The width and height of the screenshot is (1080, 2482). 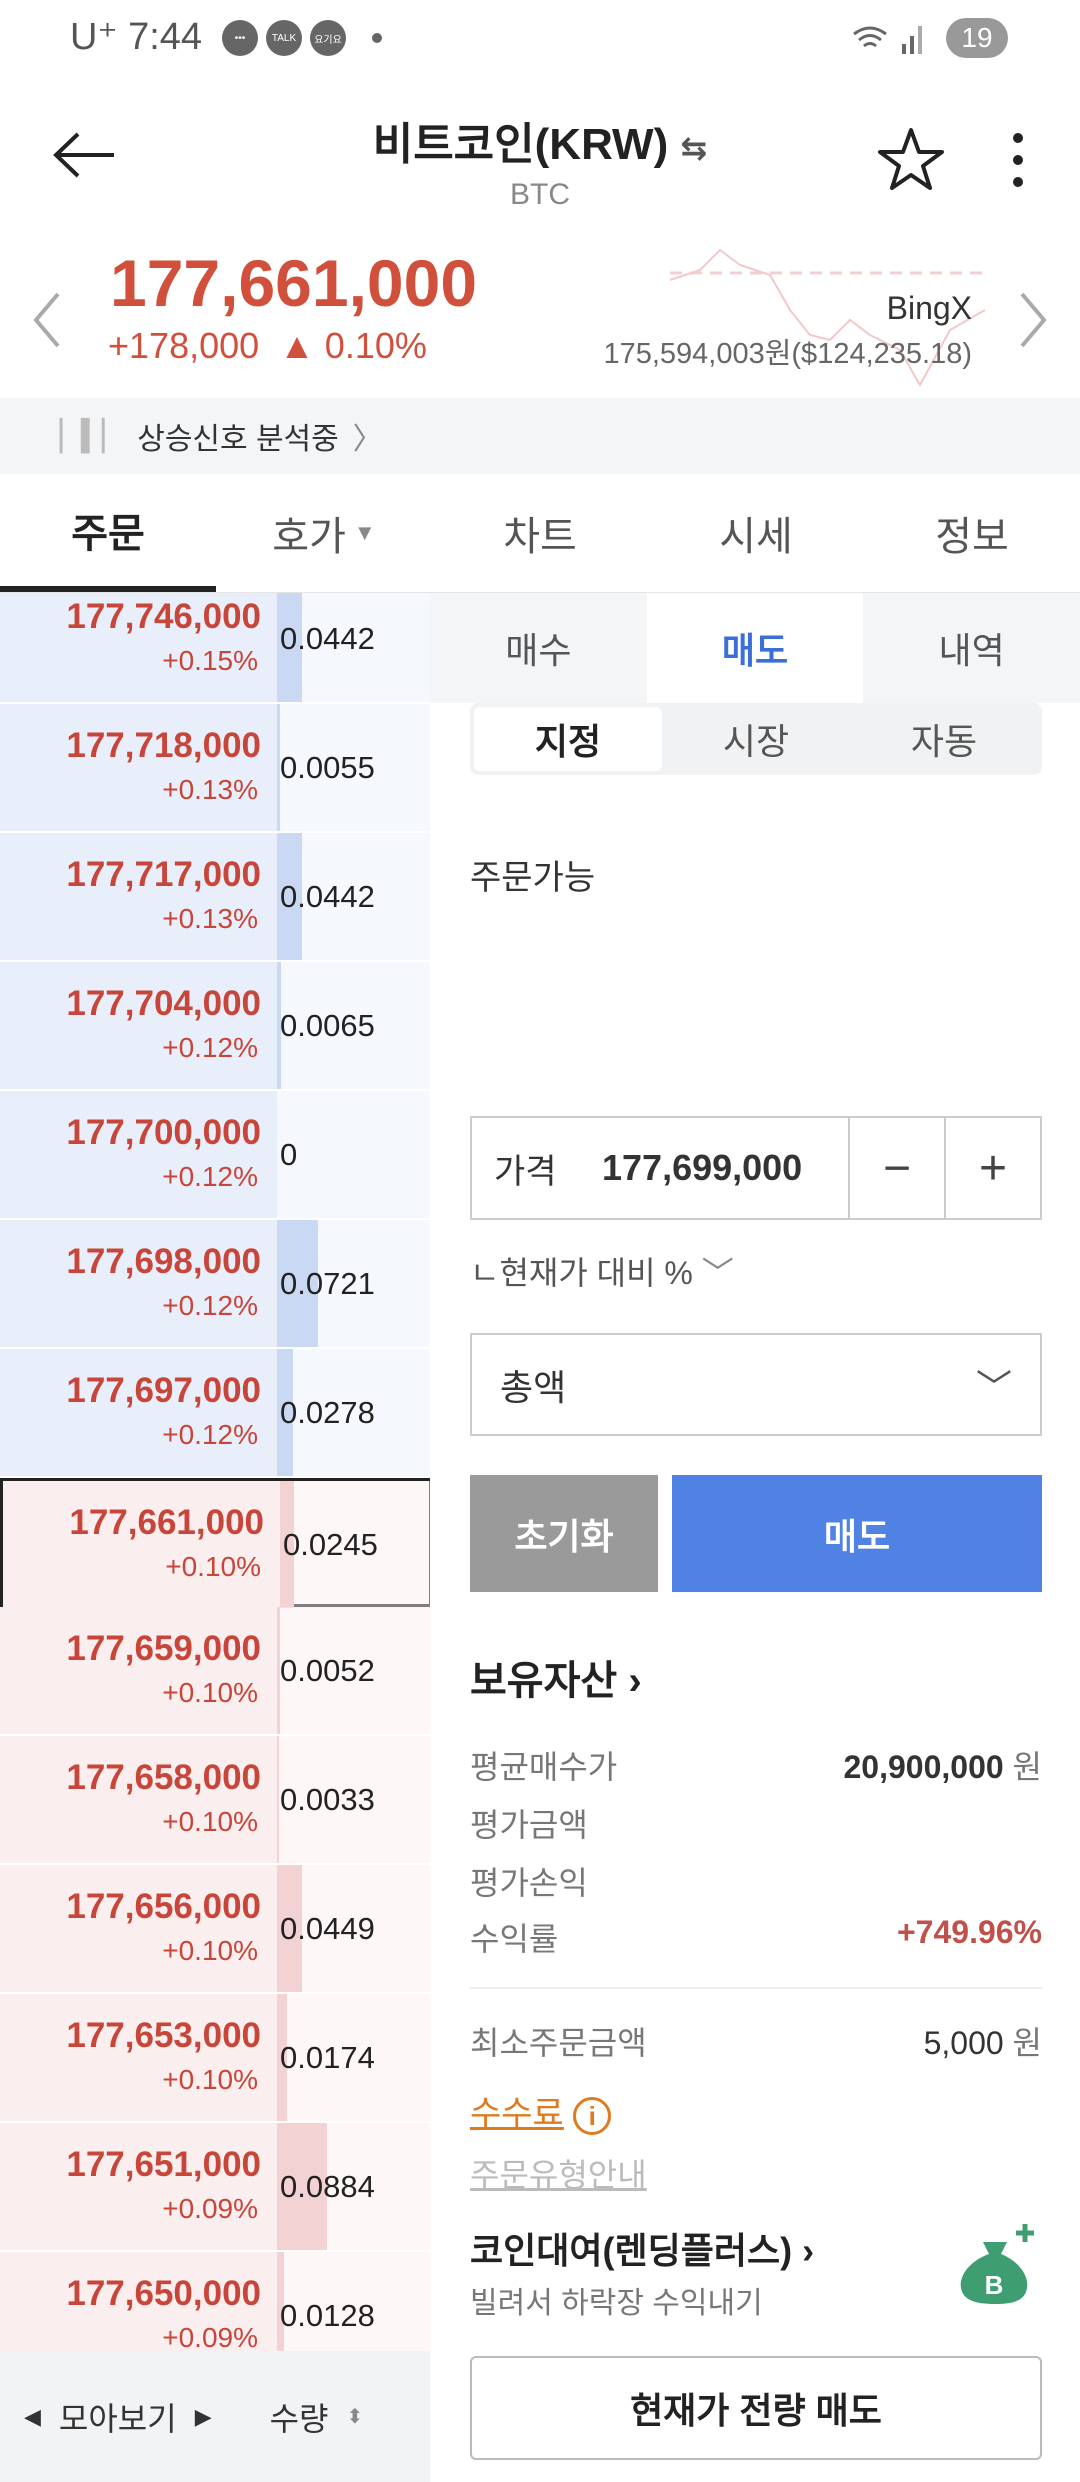 I want to click on row-qty: 0, so click(x=289, y=1154).